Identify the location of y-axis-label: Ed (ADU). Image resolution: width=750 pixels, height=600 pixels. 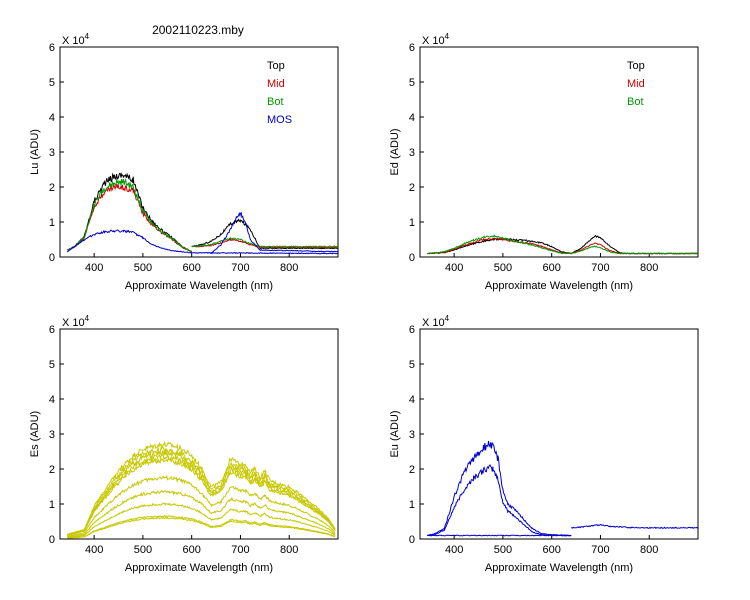
(395, 151).